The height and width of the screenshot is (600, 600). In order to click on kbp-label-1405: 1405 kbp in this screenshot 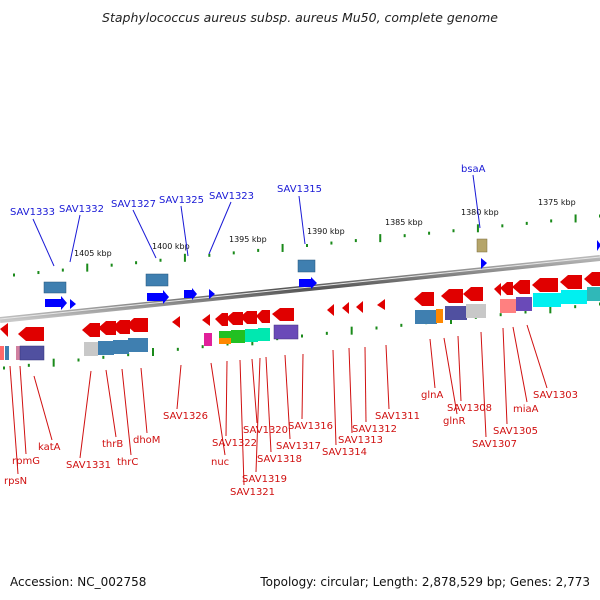, I will do `click(93, 253)`.